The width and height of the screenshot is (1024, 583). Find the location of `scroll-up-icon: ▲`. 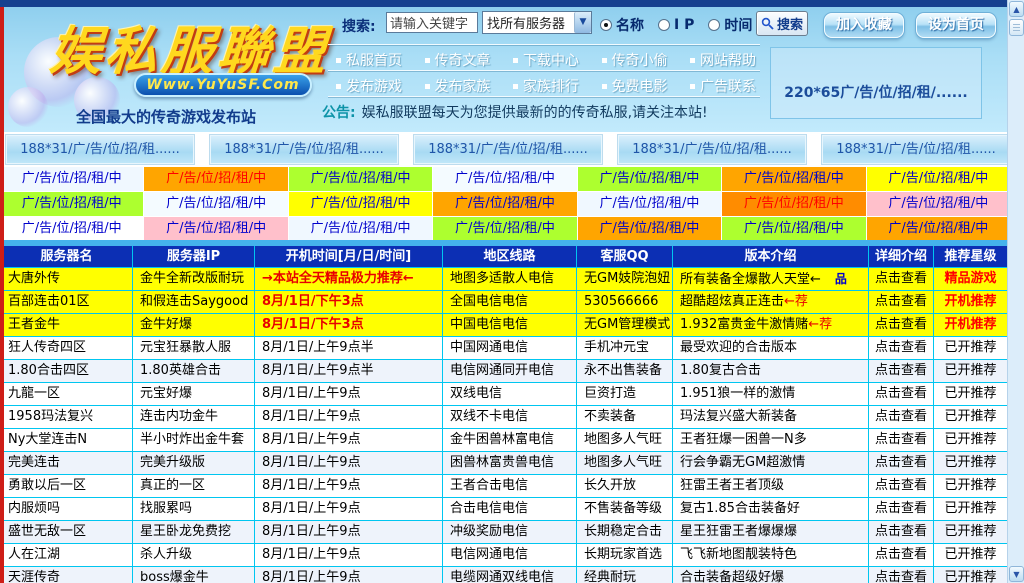

scroll-up-icon: ▲ is located at coordinates (1016, 9).